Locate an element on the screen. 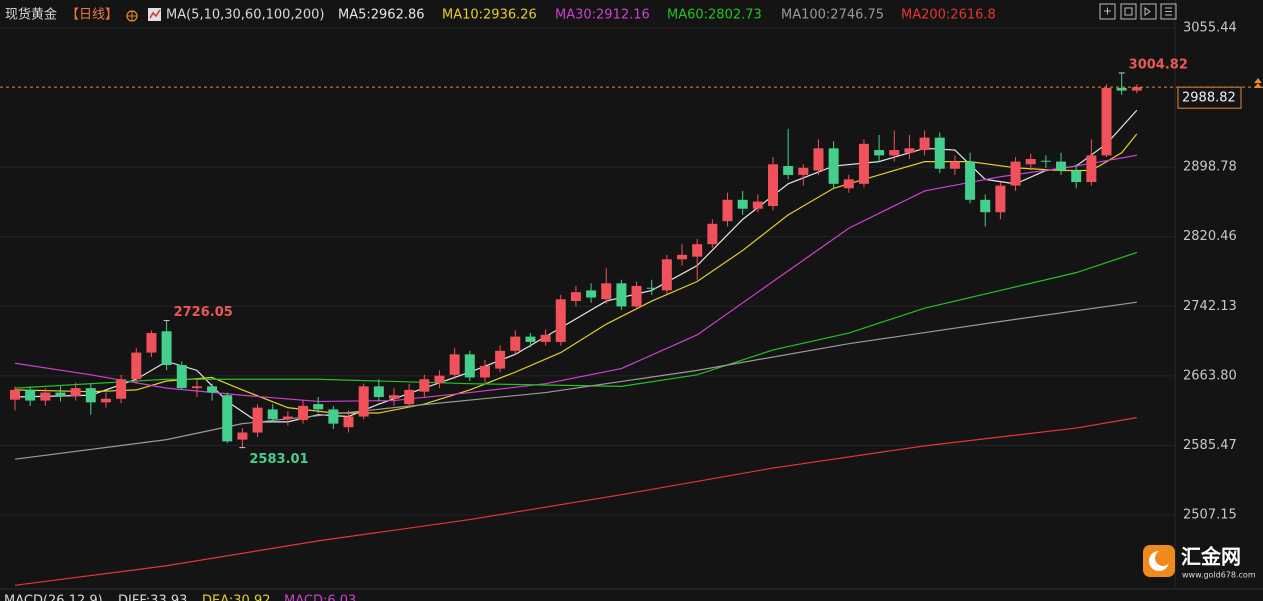 Image resolution: width=1263 pixels, height=601 pixels. period-label: 【日线】 is located at coordinates (92, 15).